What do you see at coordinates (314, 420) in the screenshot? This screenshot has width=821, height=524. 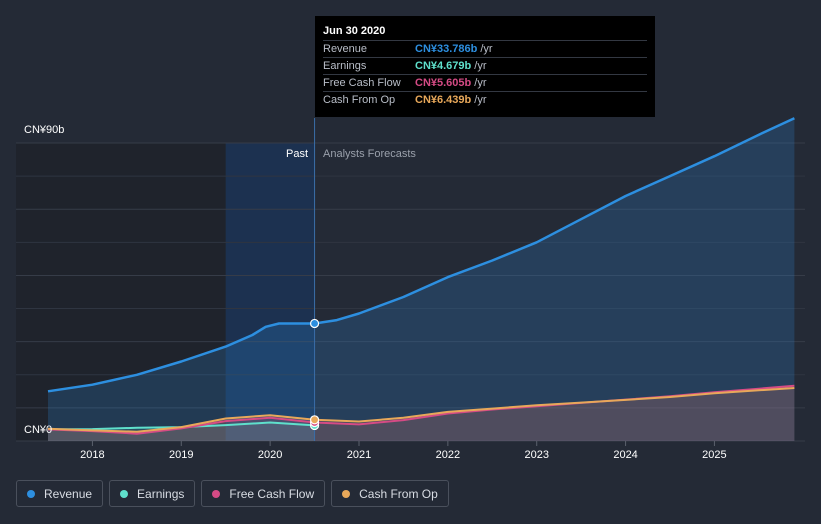 I see `marker-cash-from-op` at bounding box center [314, 420].